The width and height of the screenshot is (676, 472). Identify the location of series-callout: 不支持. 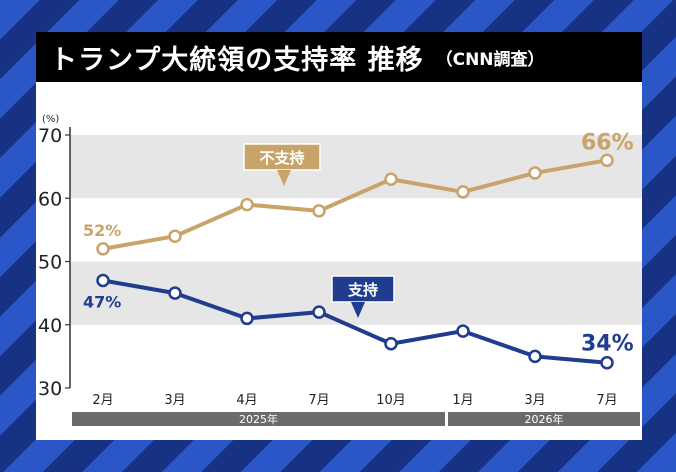
(282, 164).